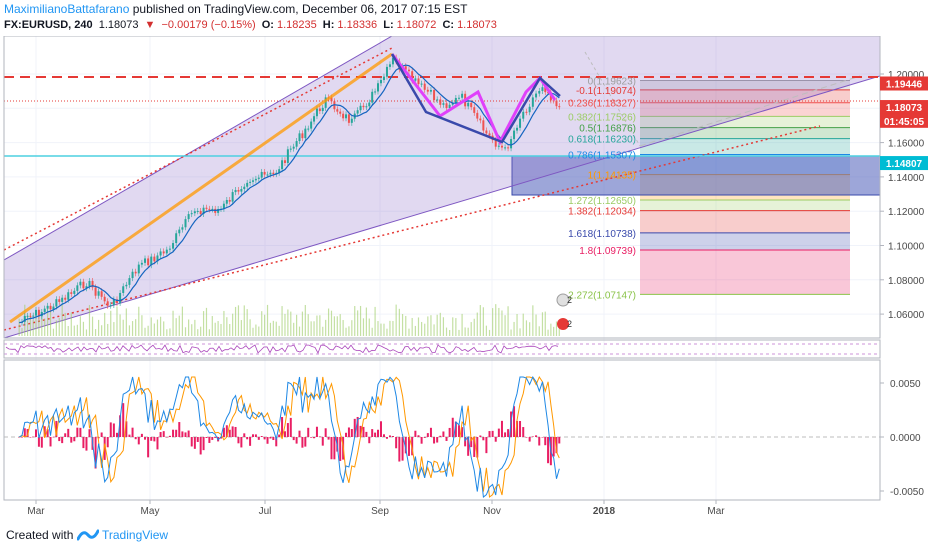  Describe the element at coordinates (265, 511) in the screenshot. I see `time-tick-label: Jul` at that location.